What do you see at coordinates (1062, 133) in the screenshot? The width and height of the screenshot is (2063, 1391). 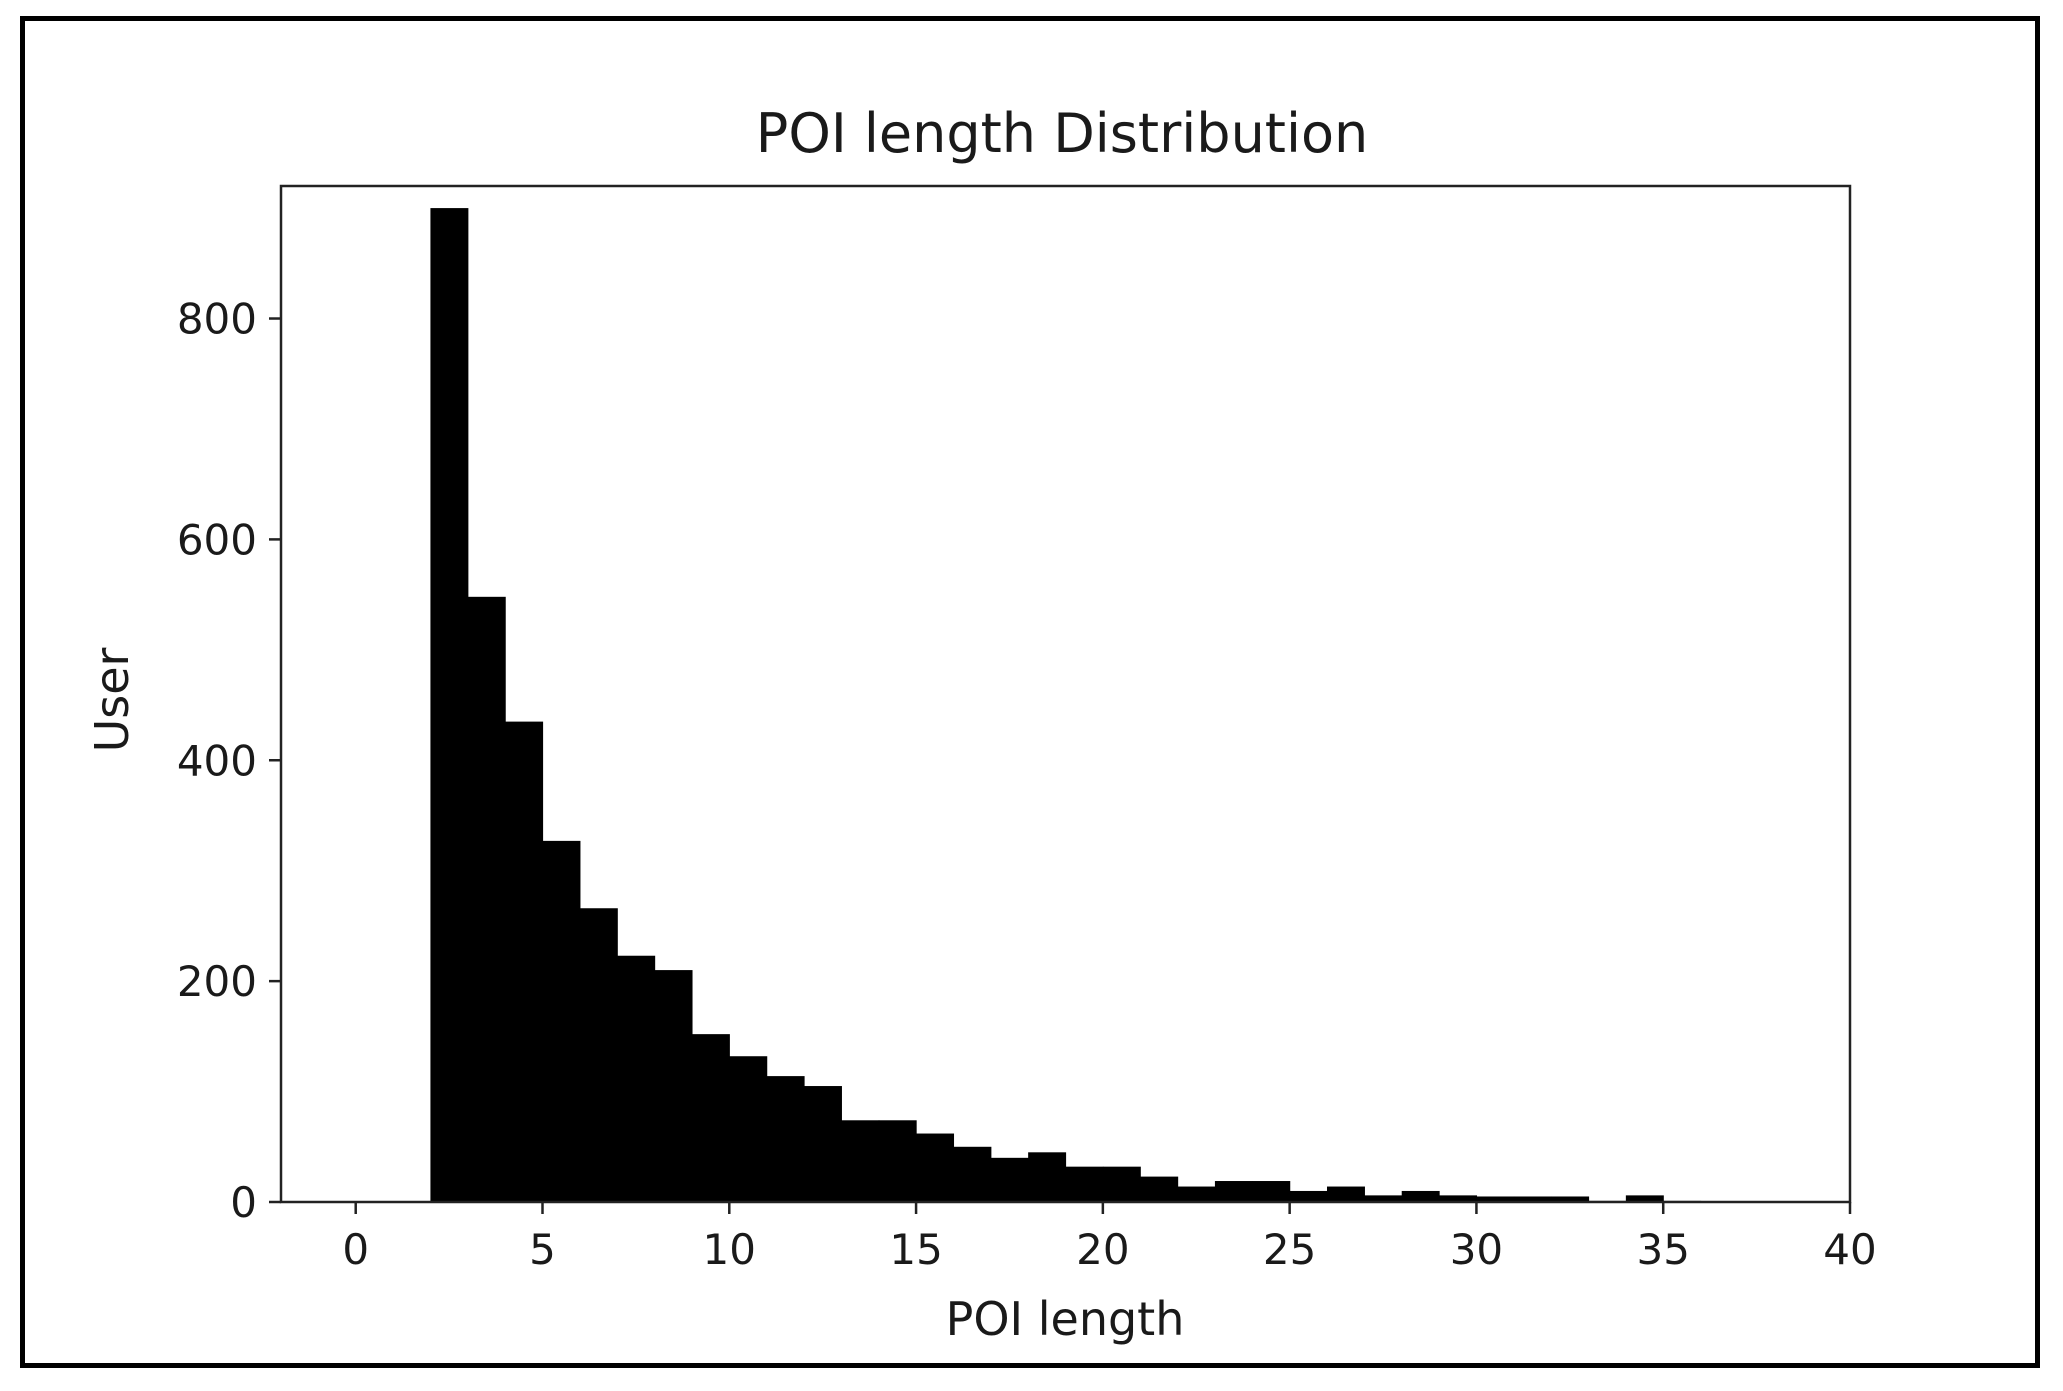 I see `chart-title: POI length Distribution` at bounding box center [1062, 133].